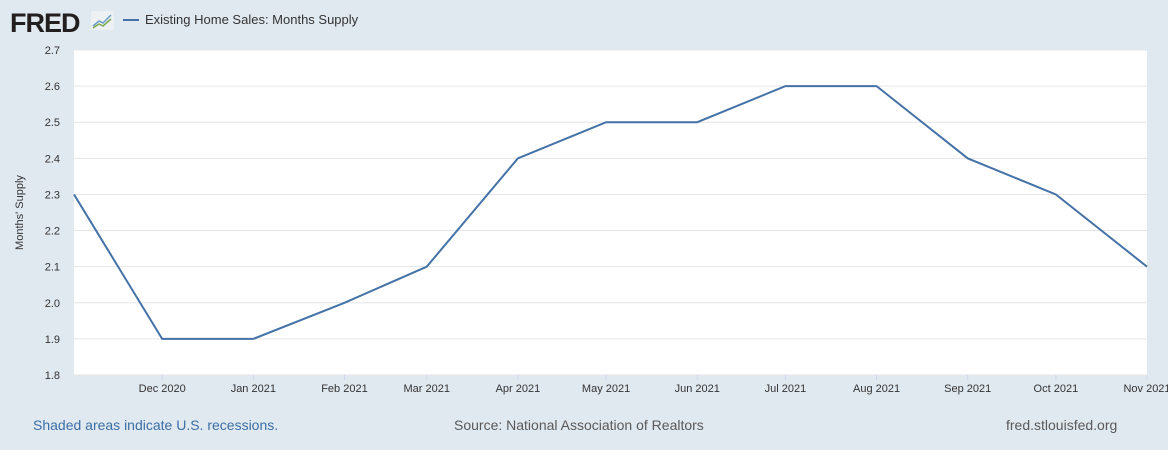 Image resolution: width=1168 pixels, height=450 pixels. I want to click on y-tick-label: 1.9, so click(52, 340).